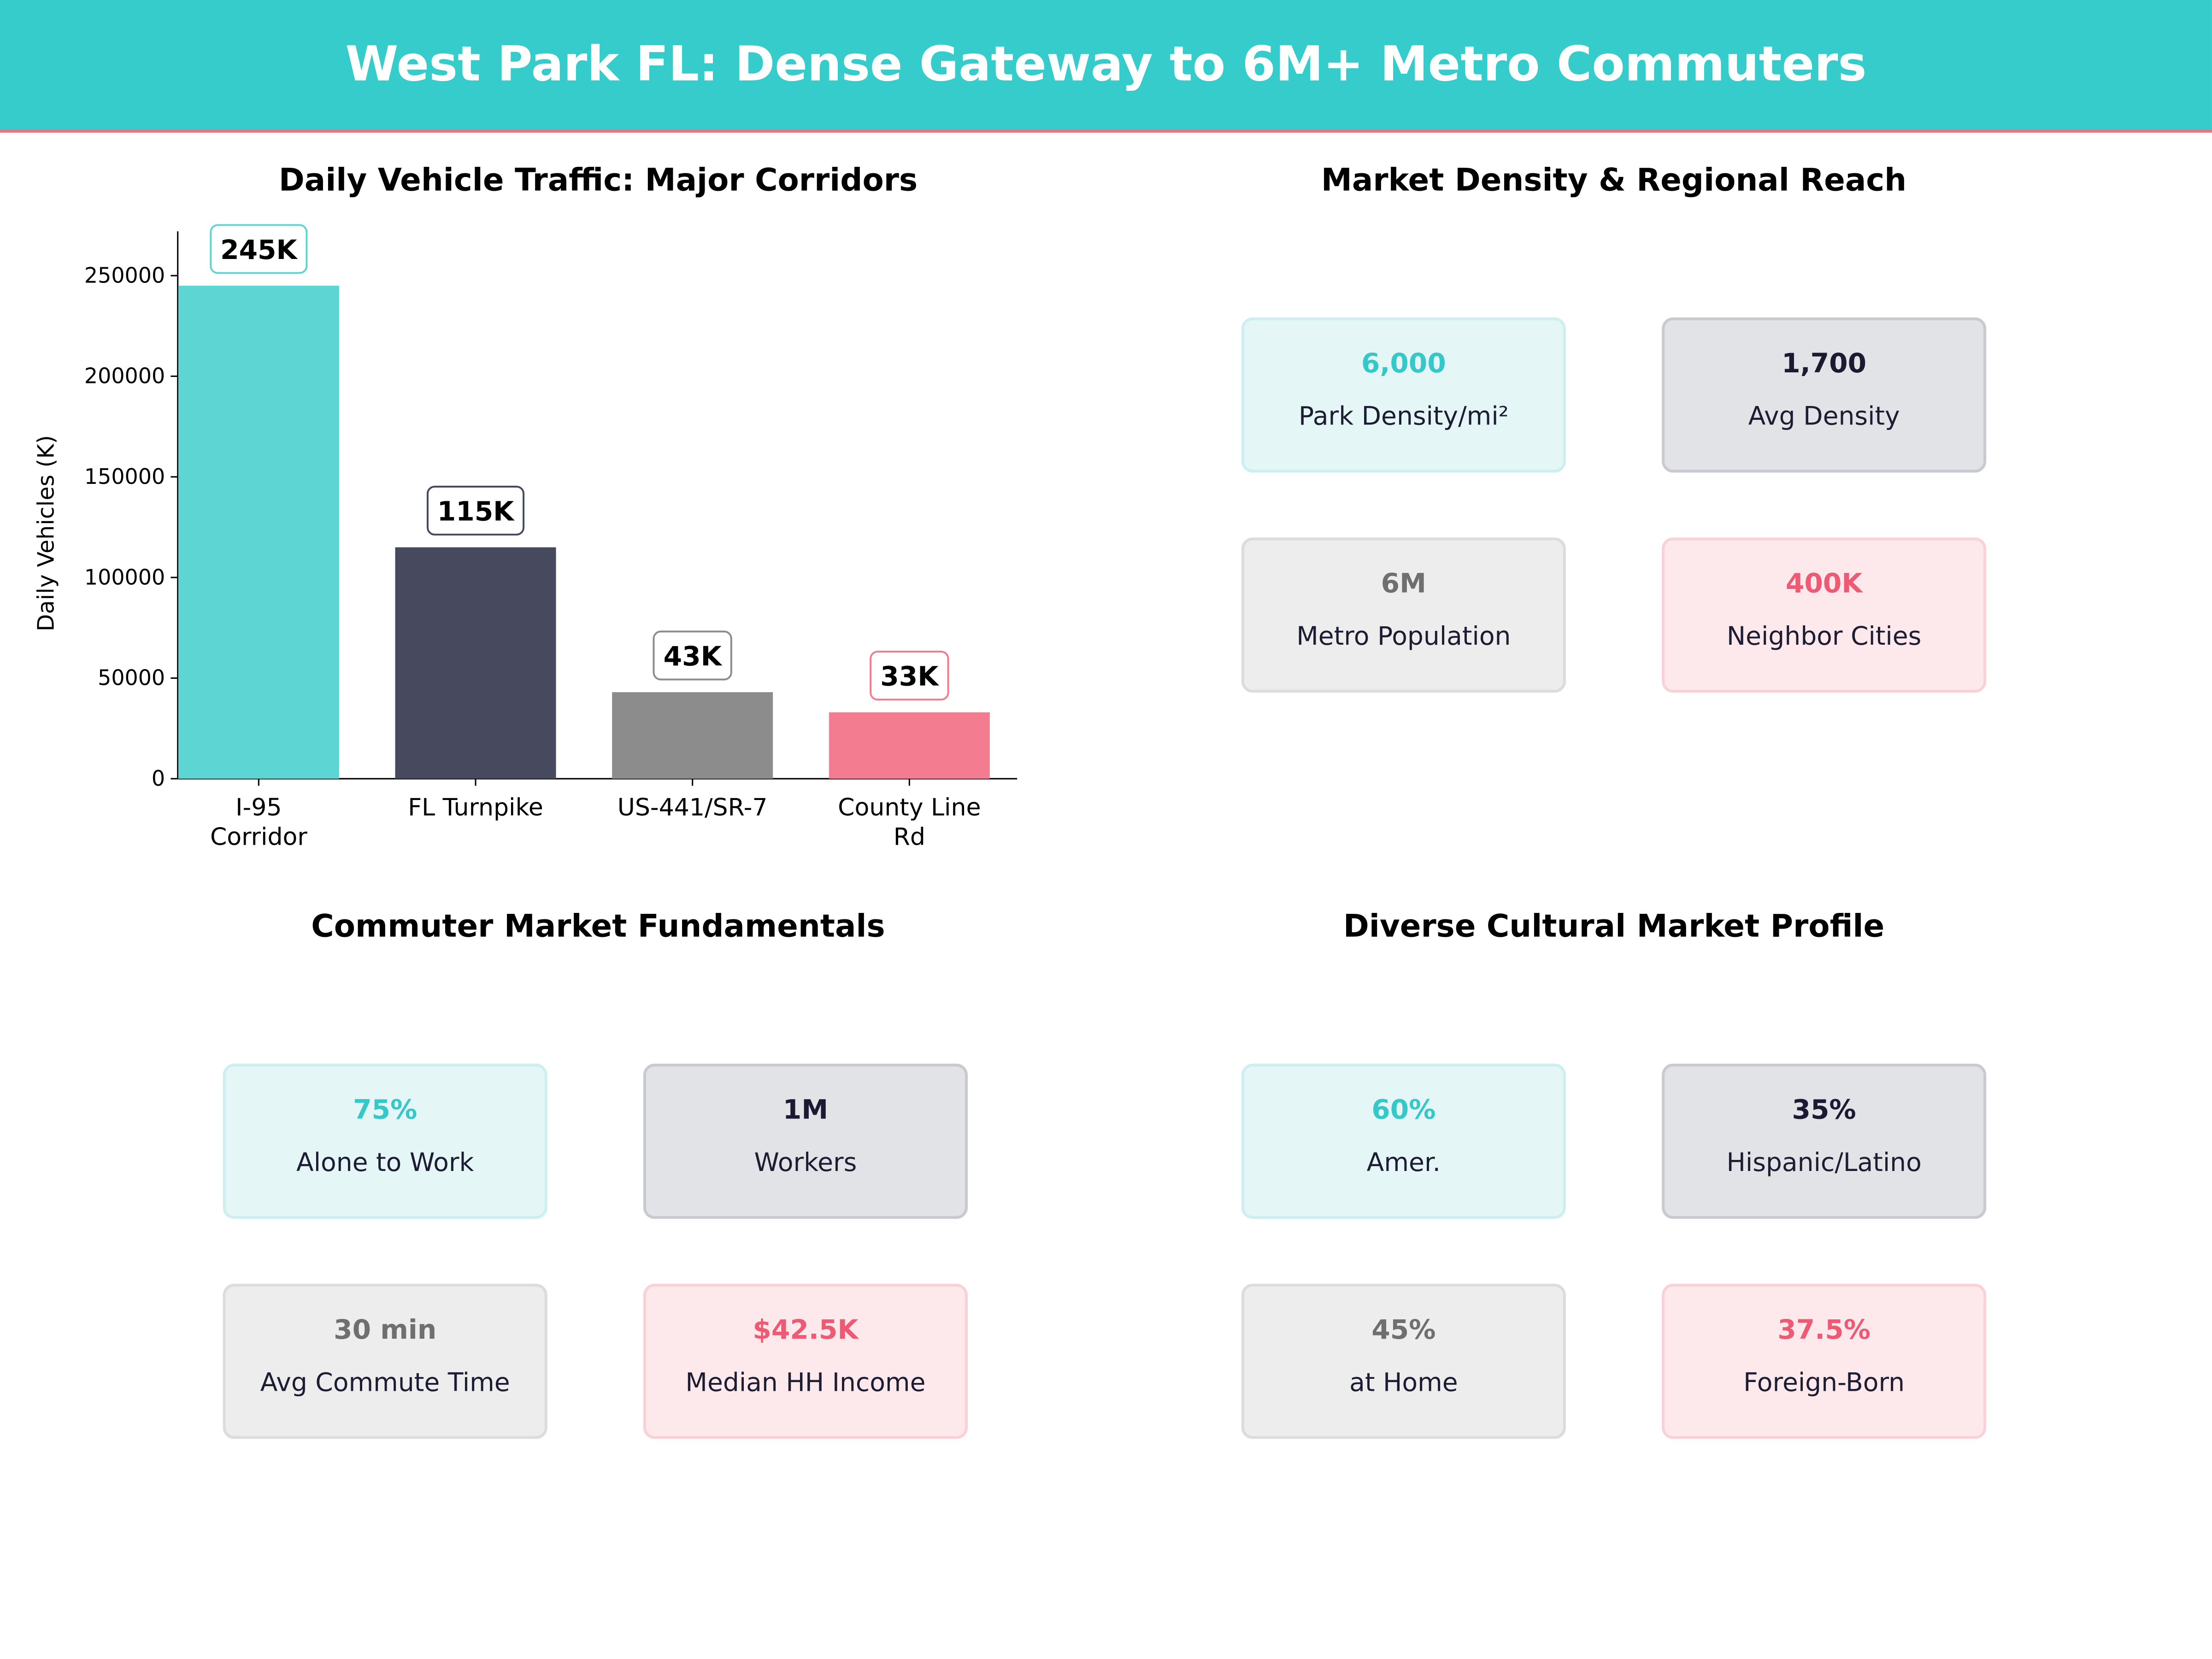  I want to click on metric-value: 6M, so click(1404, 584).